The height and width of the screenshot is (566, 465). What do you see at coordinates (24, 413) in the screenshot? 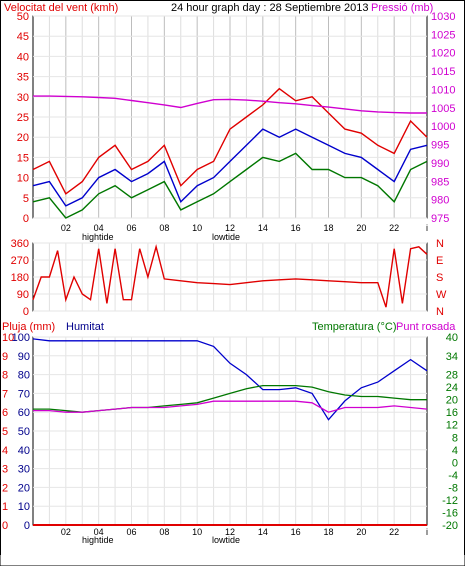
I see `humidity-tick: 60` at bounding box center [24, 413].